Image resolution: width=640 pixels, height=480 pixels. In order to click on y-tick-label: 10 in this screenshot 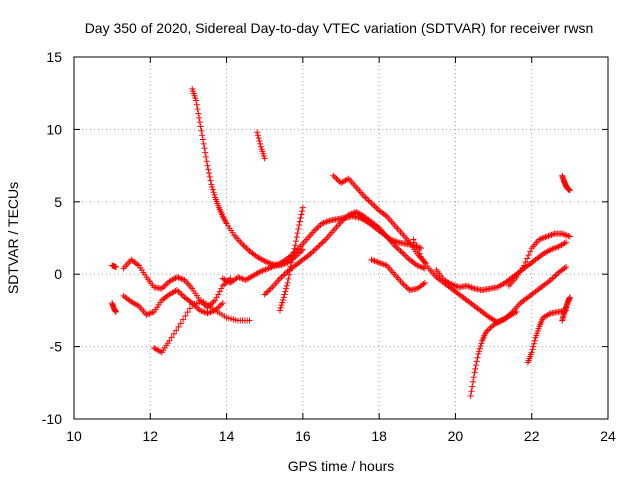, I will do `click(54, 129)`.